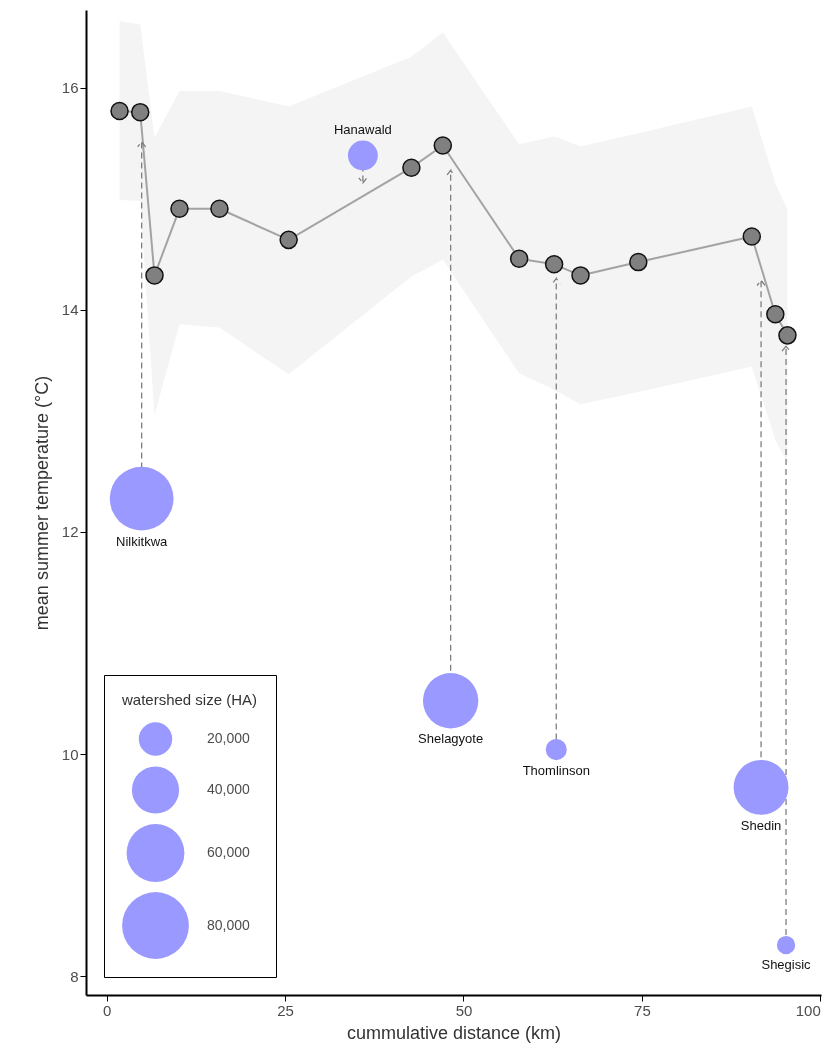  Describe the element at coordinates (362, 129) in the screenshot. I see `data-label: Hanawald` at that location.